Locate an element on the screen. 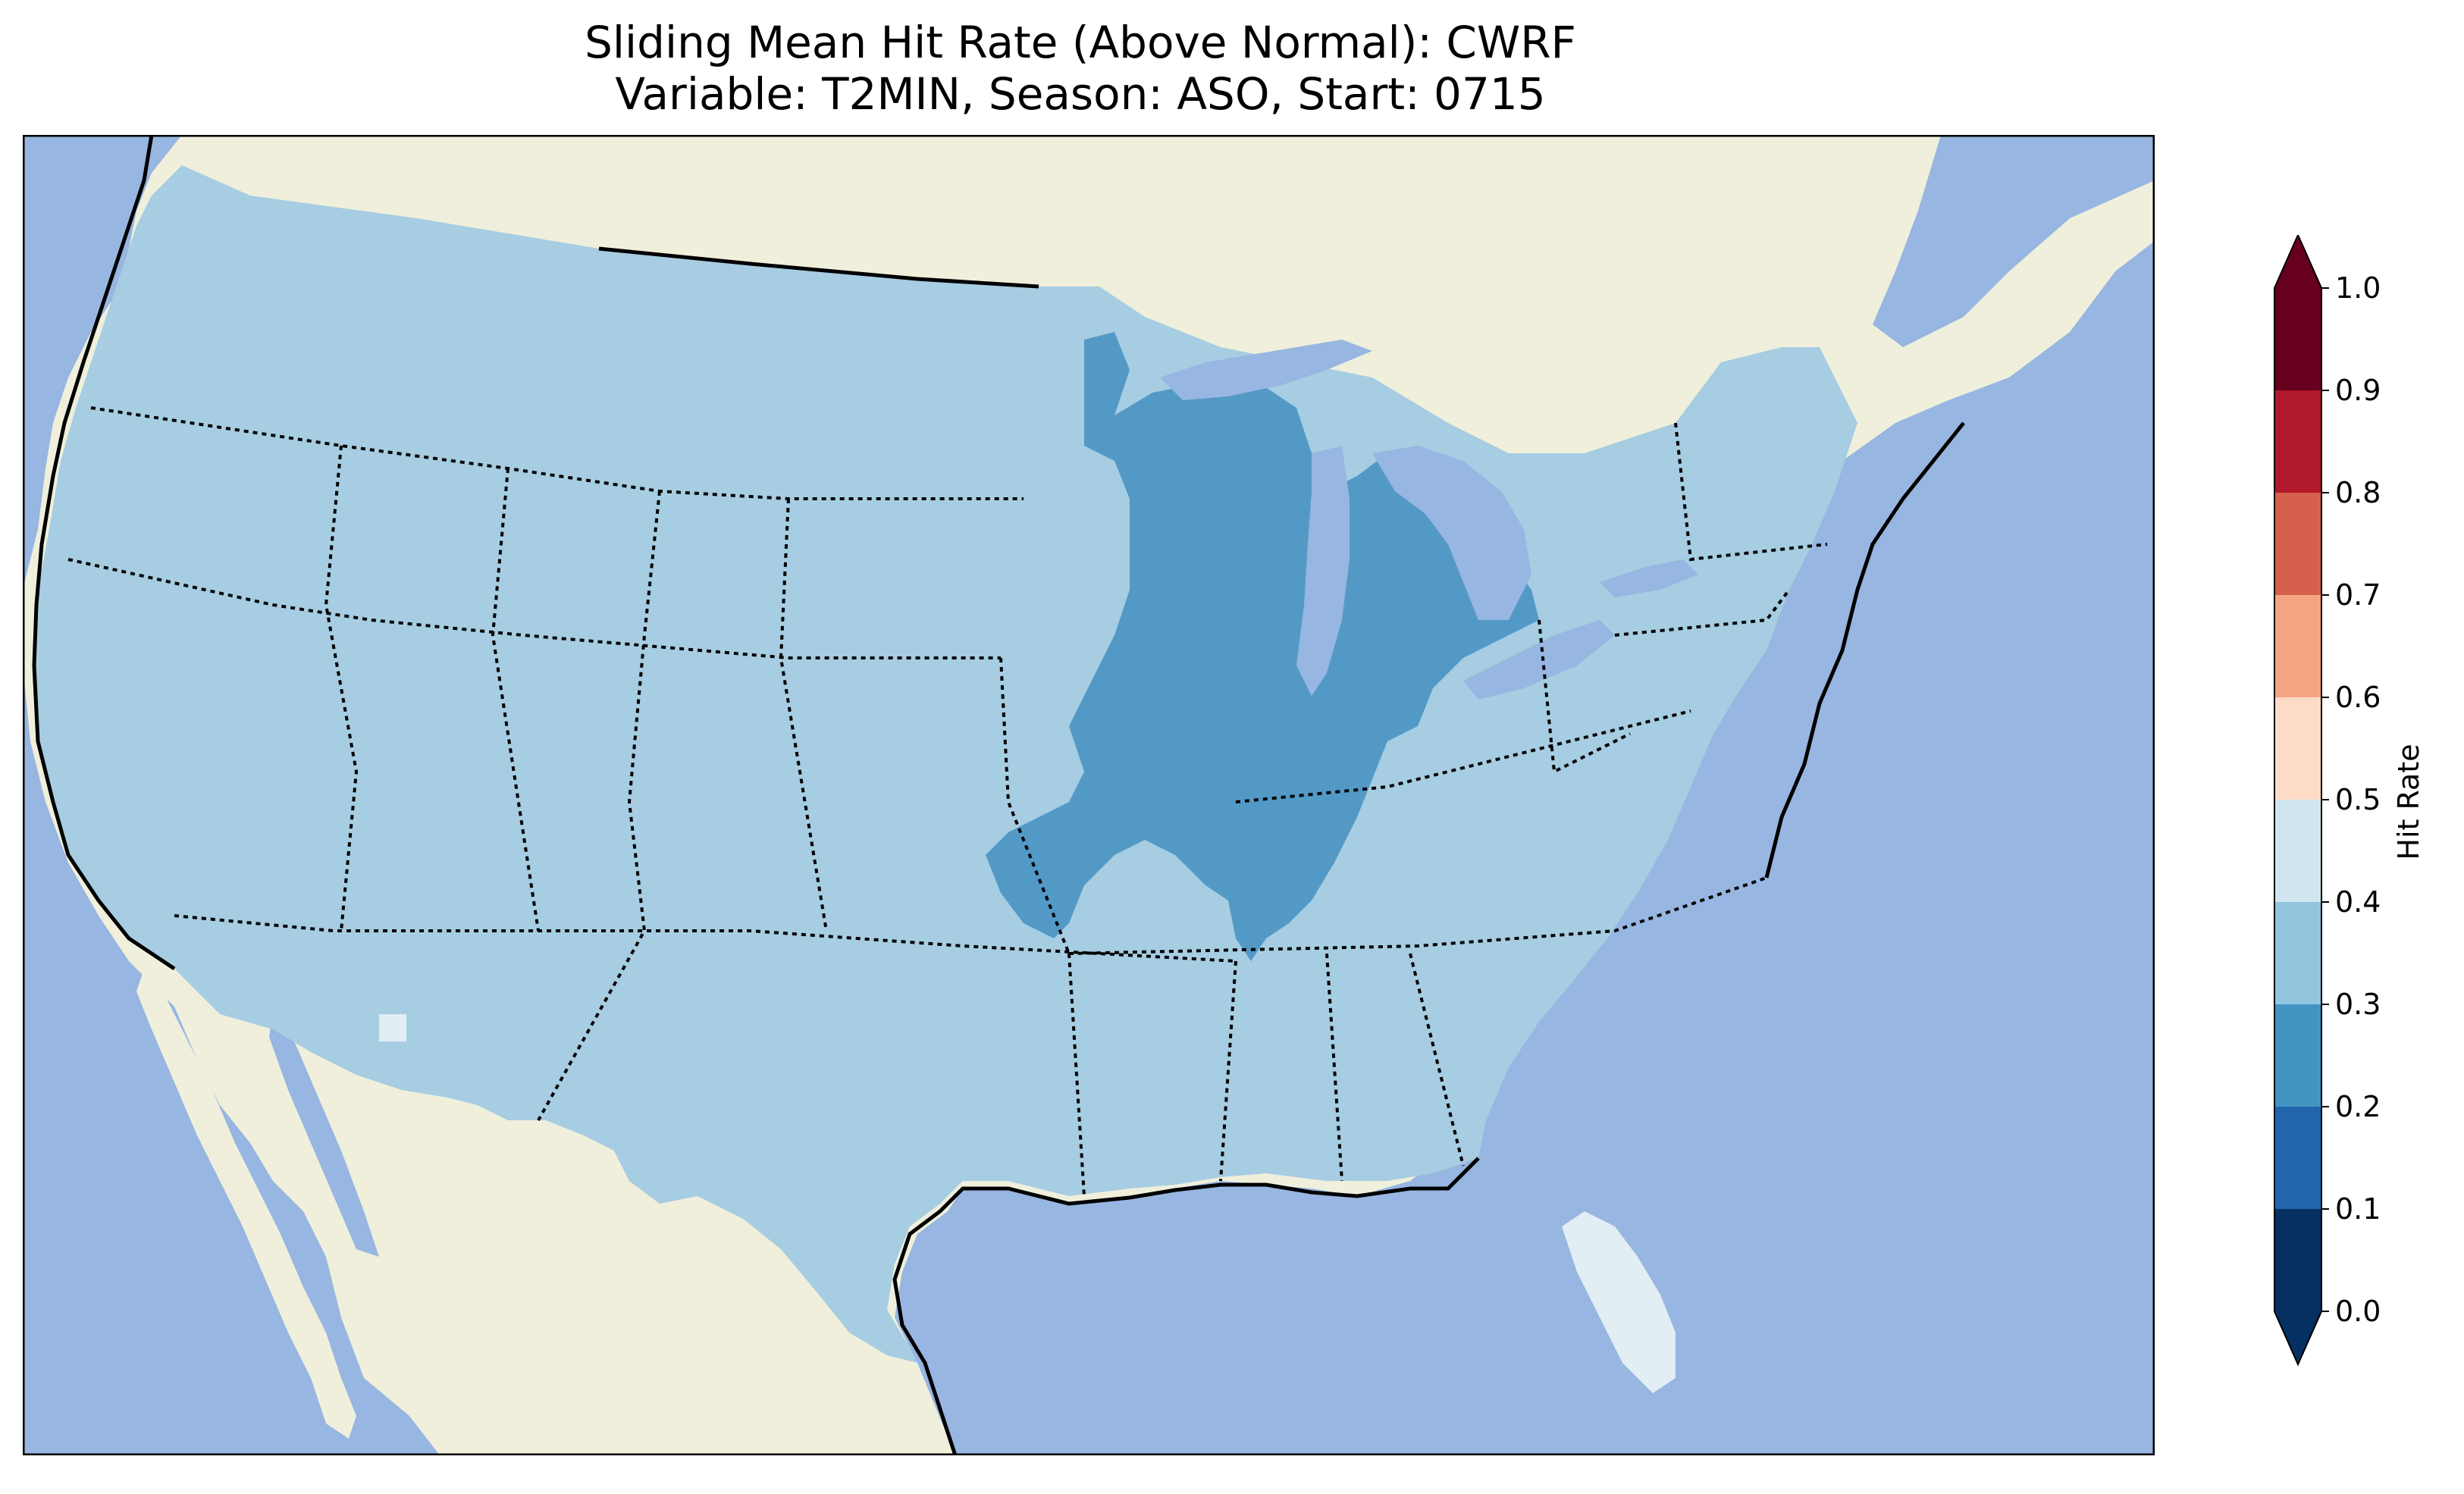 This screenshot has width=2464, height=1494. gulf-of-california is located at coordinates (324, 1132).